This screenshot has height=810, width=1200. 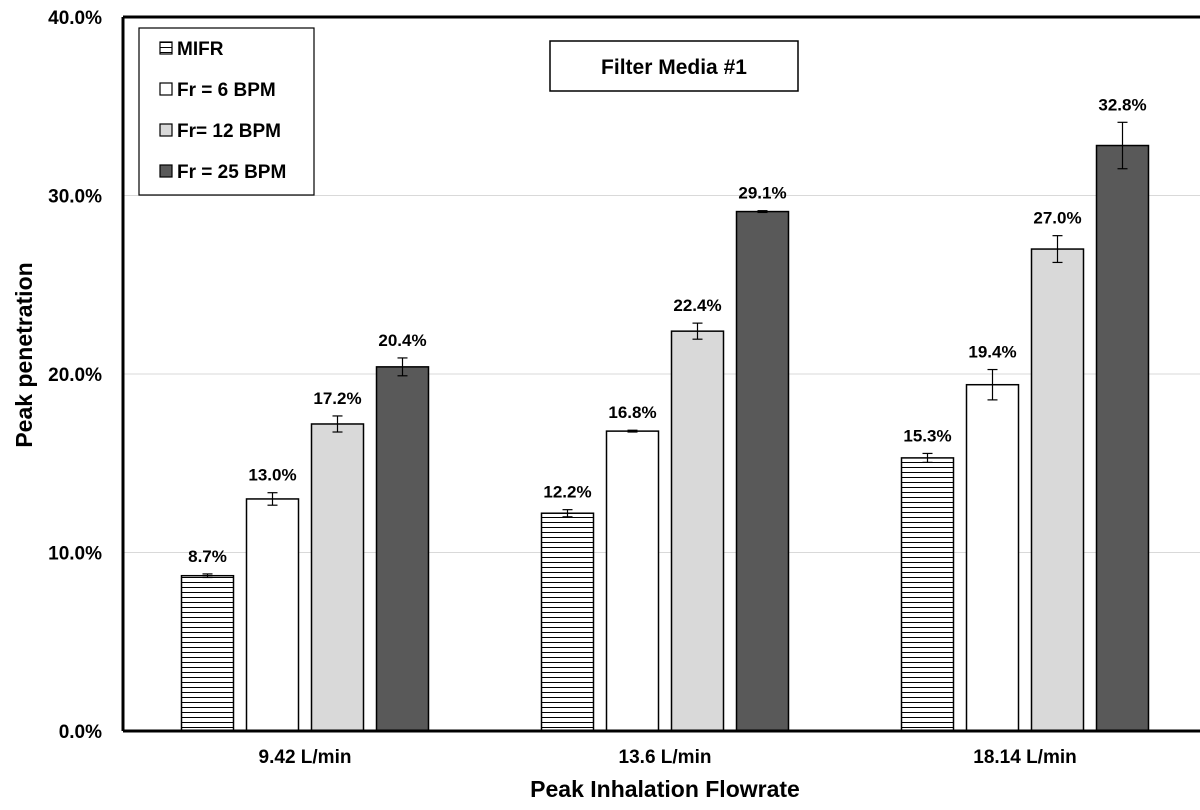 I want to click on data-label: 32.8%, so click(x=1122, y=104).